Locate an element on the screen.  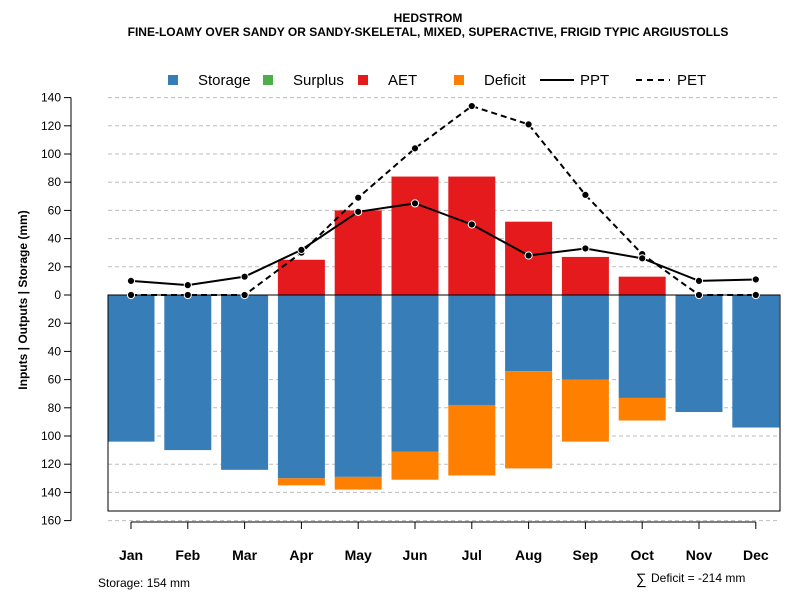
y-tick-label: 160 is located at coordinates (51, 521).